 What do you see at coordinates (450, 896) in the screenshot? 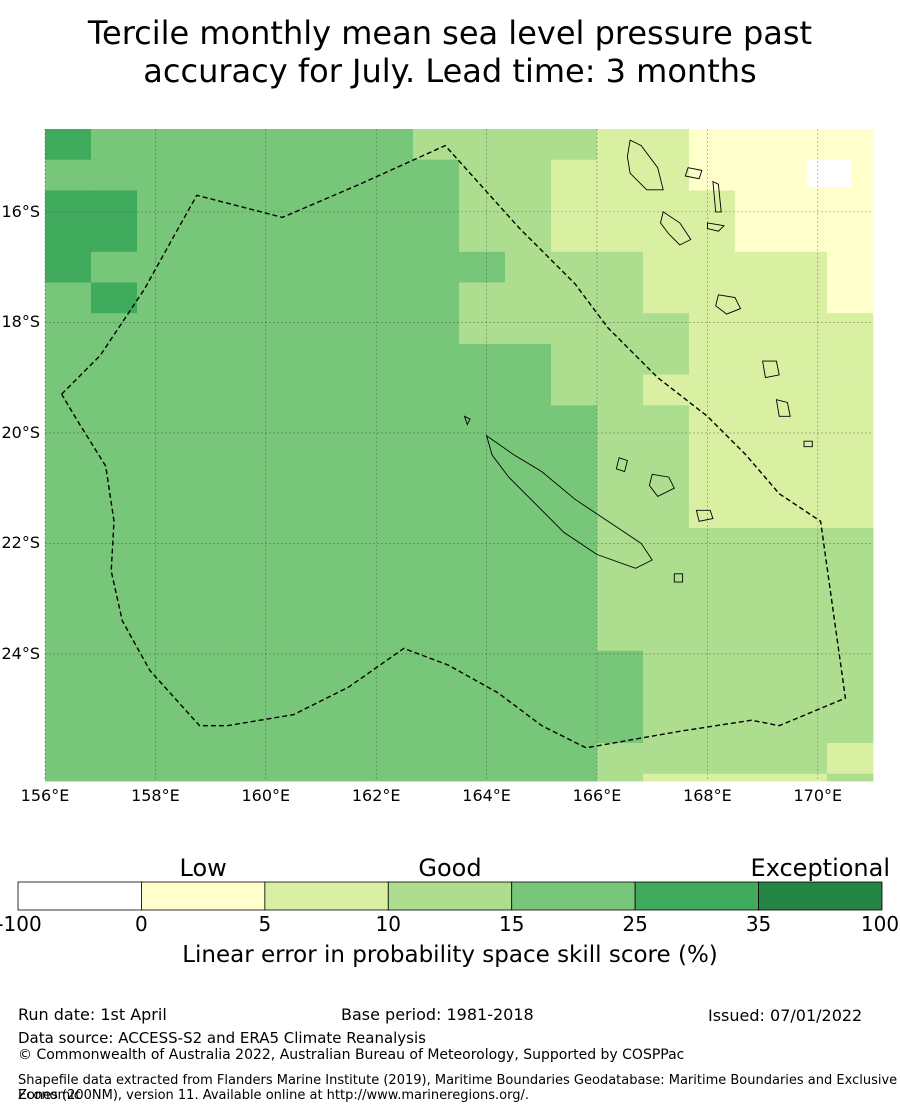
I see `colorbar-bin` at bounding box center [450, 896].